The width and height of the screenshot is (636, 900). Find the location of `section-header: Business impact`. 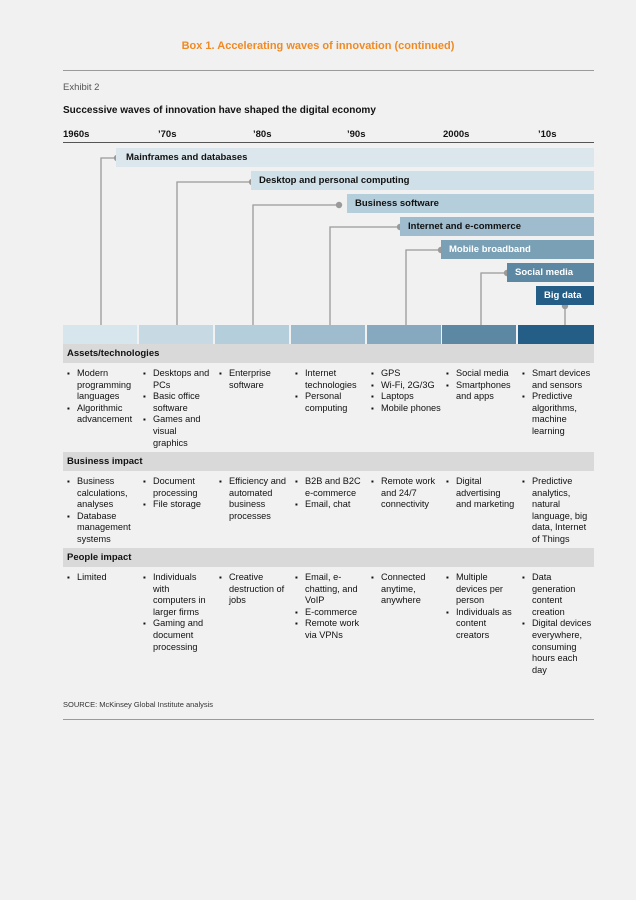

section-header: Business impact is located at coordinates (328, 461).